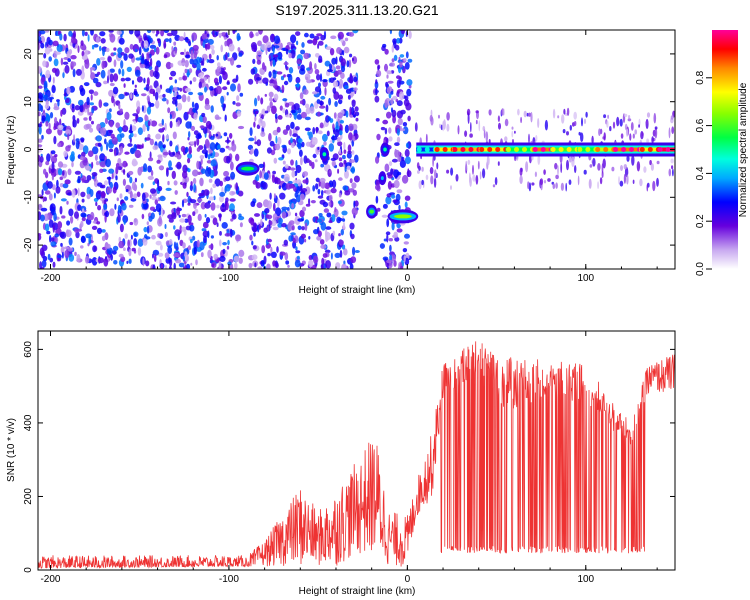  I want to click on y-tick-label: 200, so click(28, 496).